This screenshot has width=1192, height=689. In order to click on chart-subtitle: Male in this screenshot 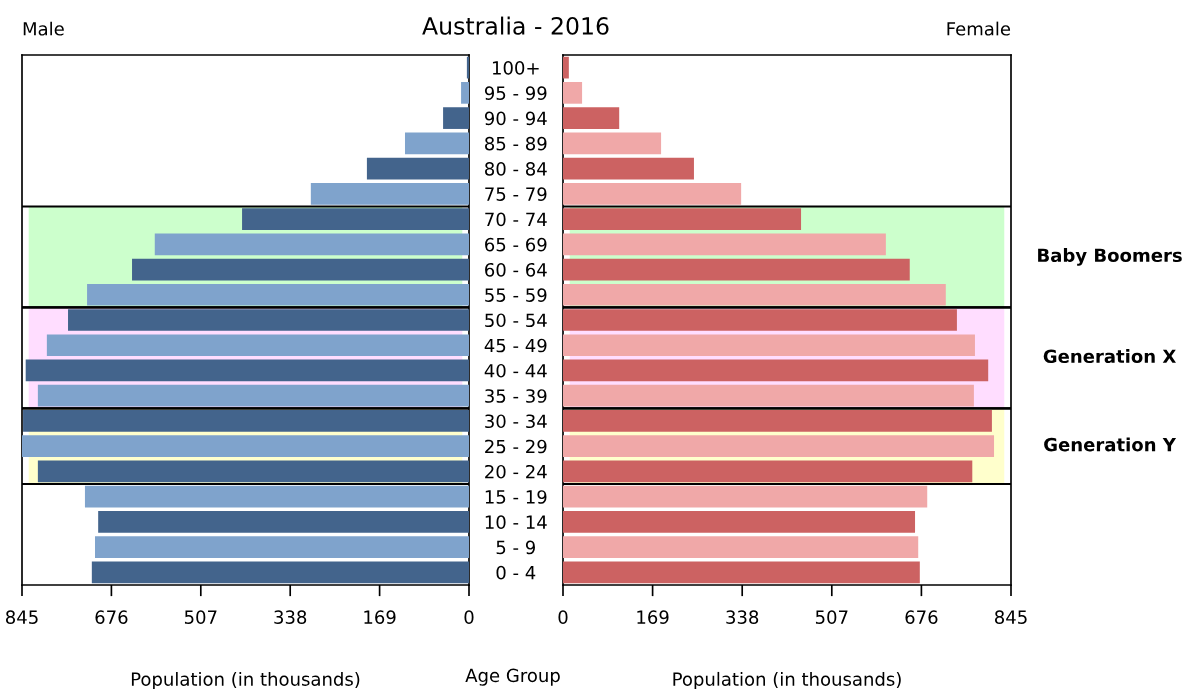, I will do `click(43, 28)`.